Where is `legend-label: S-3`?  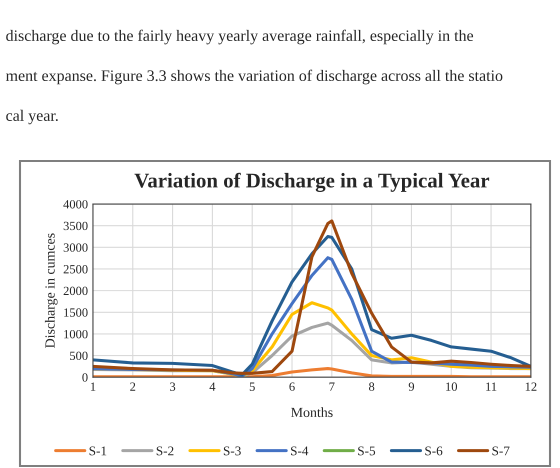
legend-label: S-3 is located at coordinates (232, 451).